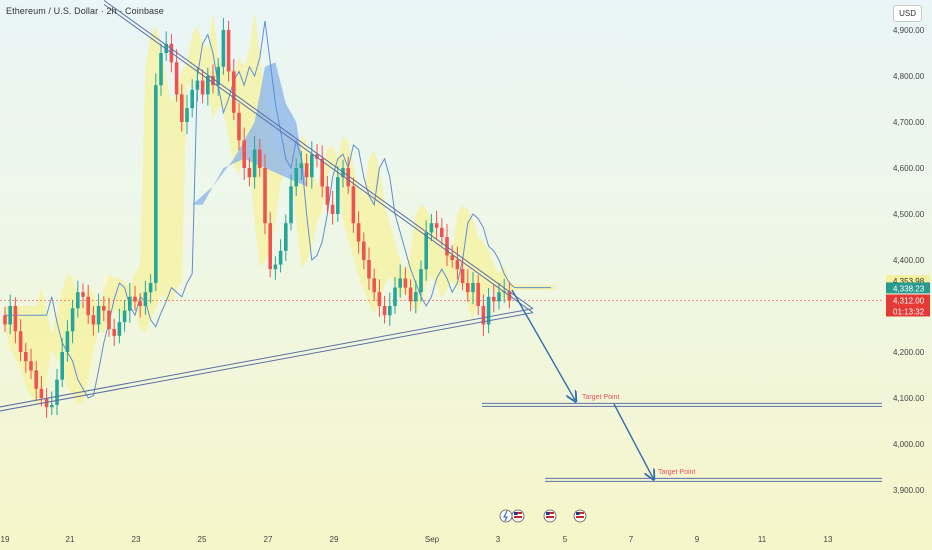 Image resolution: width=932 pixels, height=550 pixels. I want to click on chart-title: Ethereum / U.S. Dollar · 2h · Coinbase, so click(85, 11).